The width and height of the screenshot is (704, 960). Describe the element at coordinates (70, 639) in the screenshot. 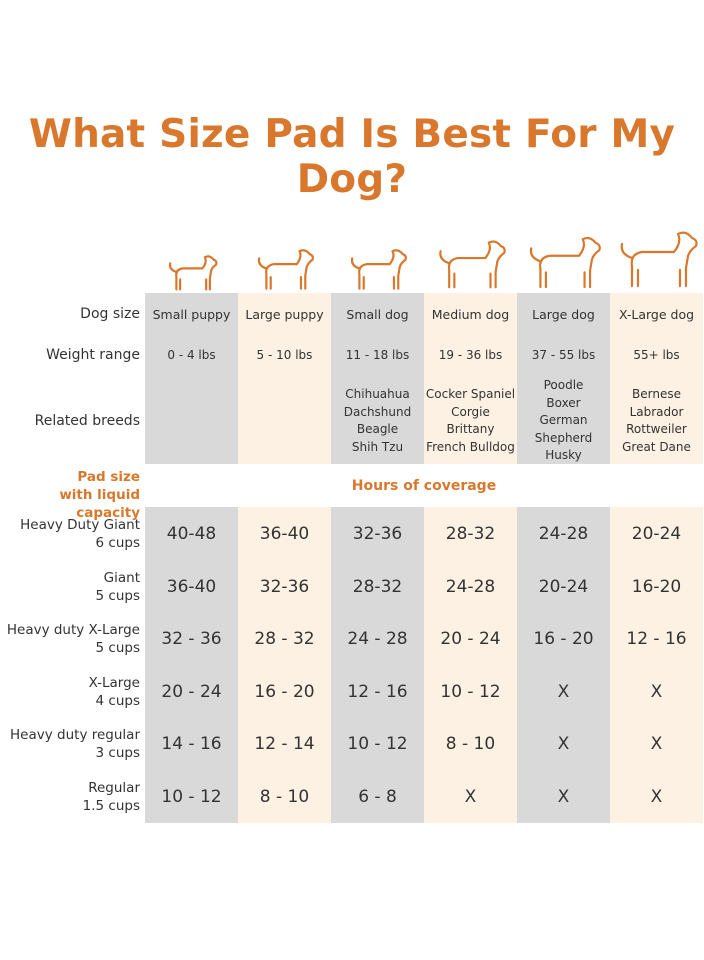

I see `pad-size-label: Heavy duty X-Large 5 cups` at that location.